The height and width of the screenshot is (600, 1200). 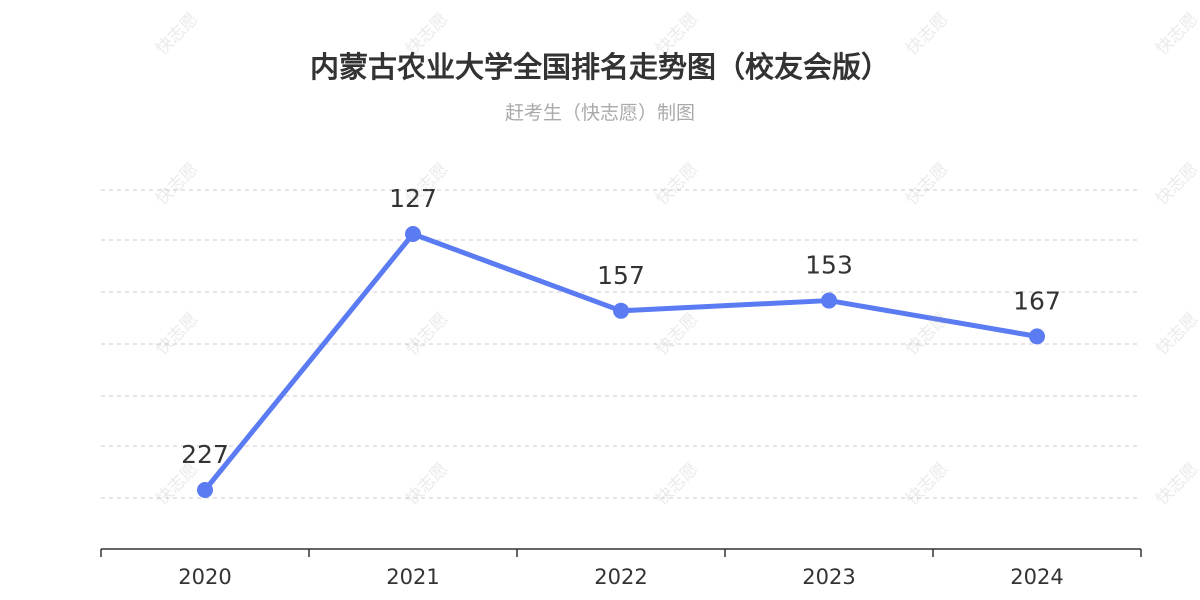 What do you see at coordinates (412, 577) in the screenshot?
I see `x-tick-label: 2021` at bounding box center [412, 577].